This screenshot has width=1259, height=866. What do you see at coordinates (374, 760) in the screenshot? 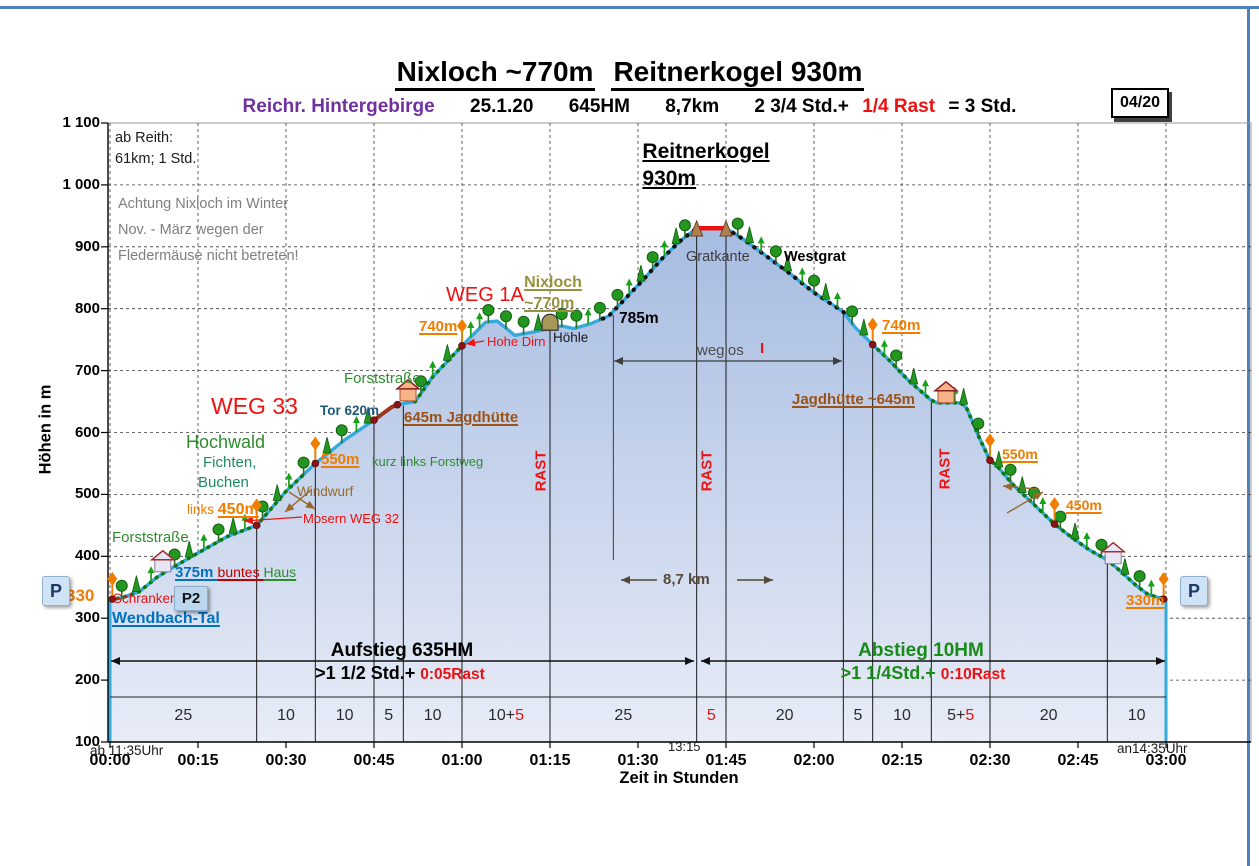
I see `x-tick-label: 00:45` at bounding box center [374, 760].